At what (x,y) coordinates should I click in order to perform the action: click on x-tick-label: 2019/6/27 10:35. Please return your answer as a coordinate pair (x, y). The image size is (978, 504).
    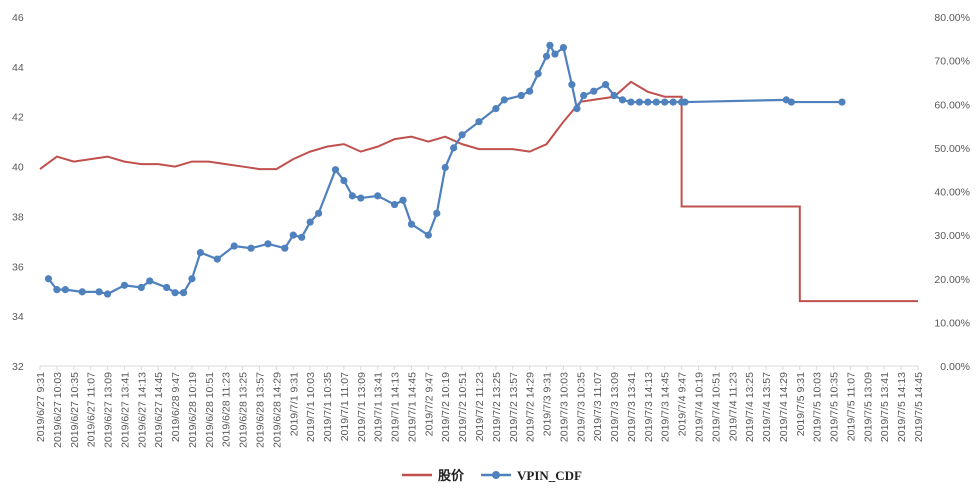
    Looking at the image, I should click on (75, 410).